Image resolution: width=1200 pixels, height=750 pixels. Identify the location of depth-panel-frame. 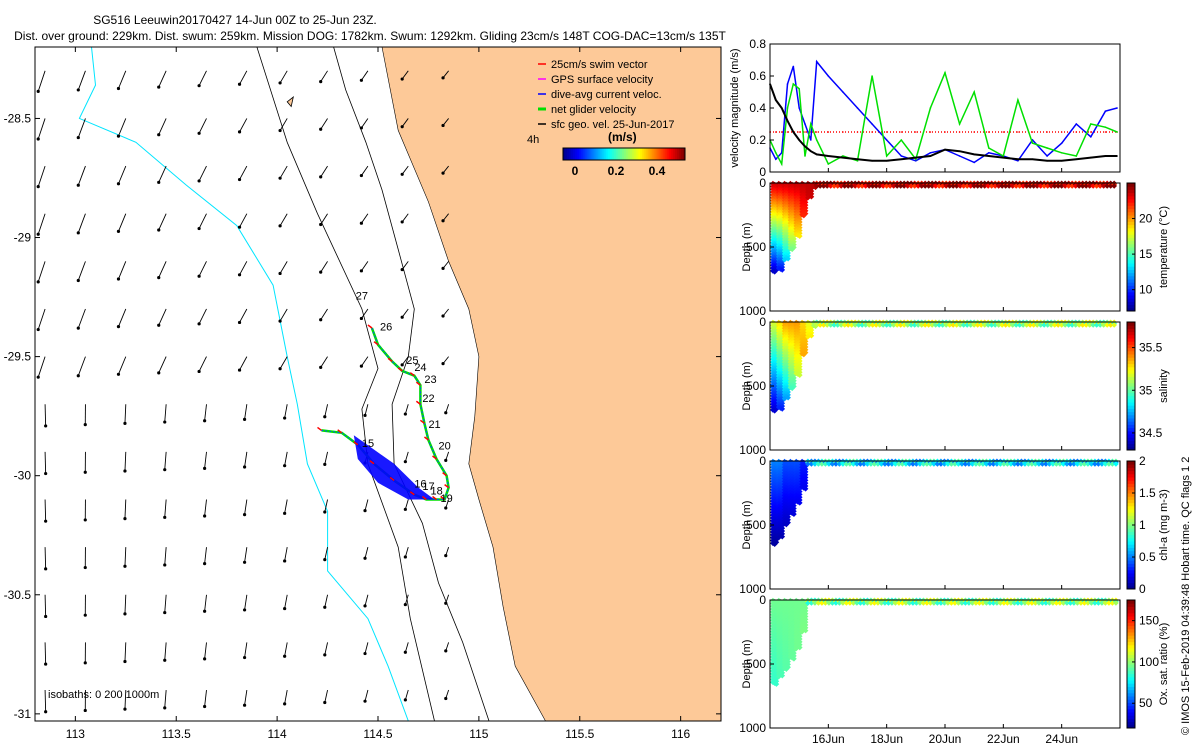
(945, 525).